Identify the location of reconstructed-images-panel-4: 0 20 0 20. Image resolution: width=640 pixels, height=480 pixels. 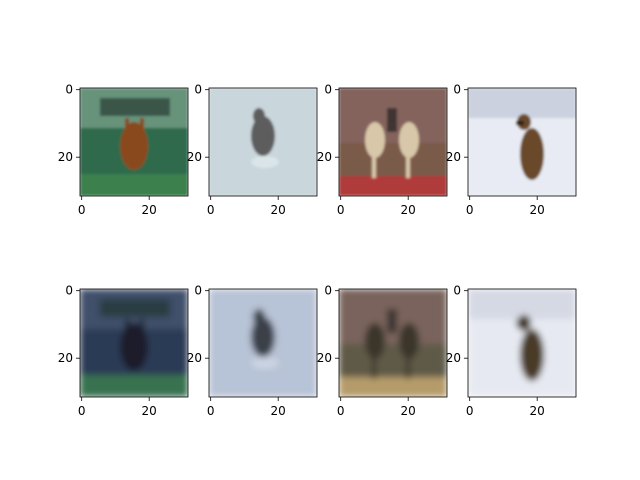
(511, 351).